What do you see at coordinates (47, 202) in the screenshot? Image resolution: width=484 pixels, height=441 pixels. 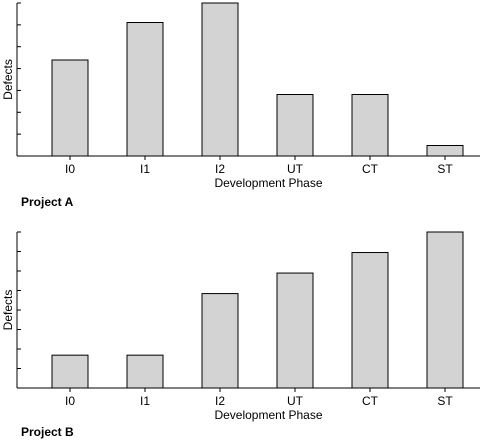 I see `project-a-label: Project A` at bounding box center [47, 202].